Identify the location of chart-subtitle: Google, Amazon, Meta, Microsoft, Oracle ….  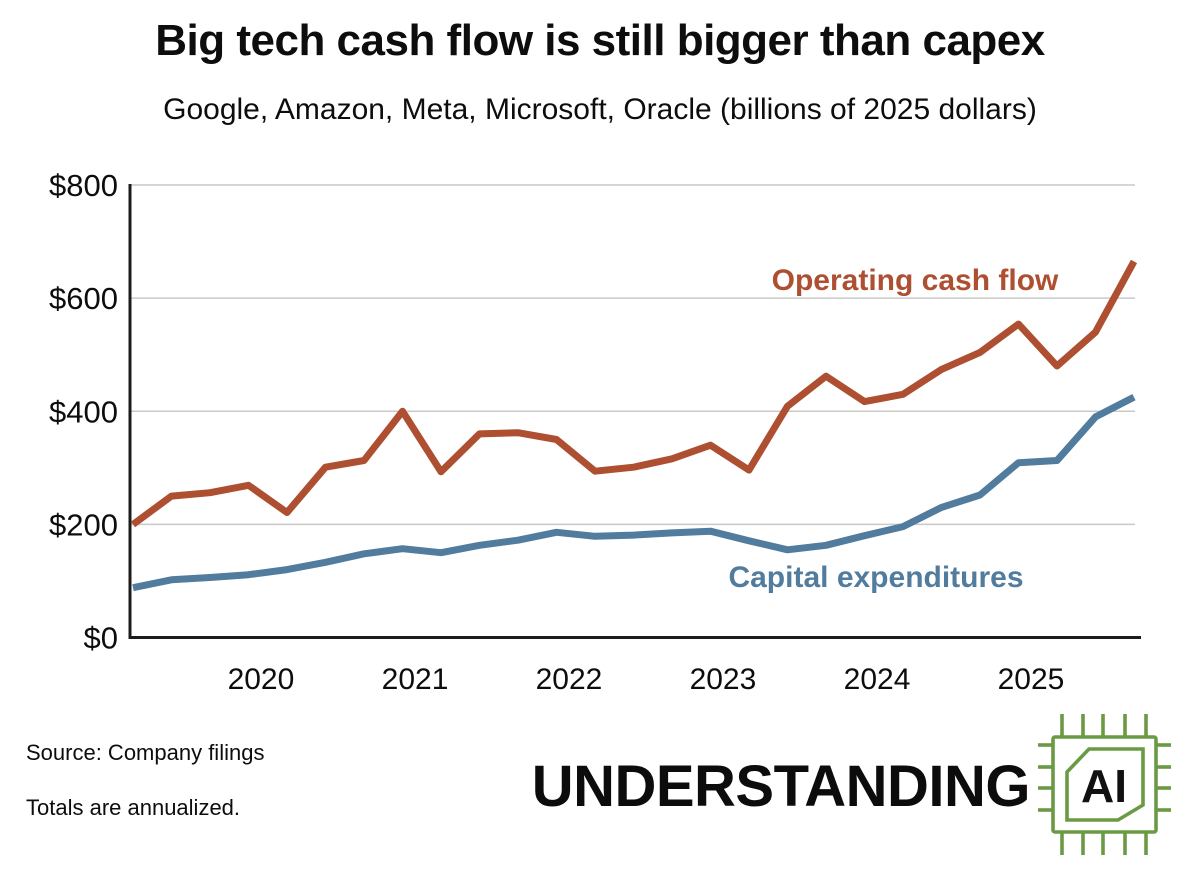
(600, 109).